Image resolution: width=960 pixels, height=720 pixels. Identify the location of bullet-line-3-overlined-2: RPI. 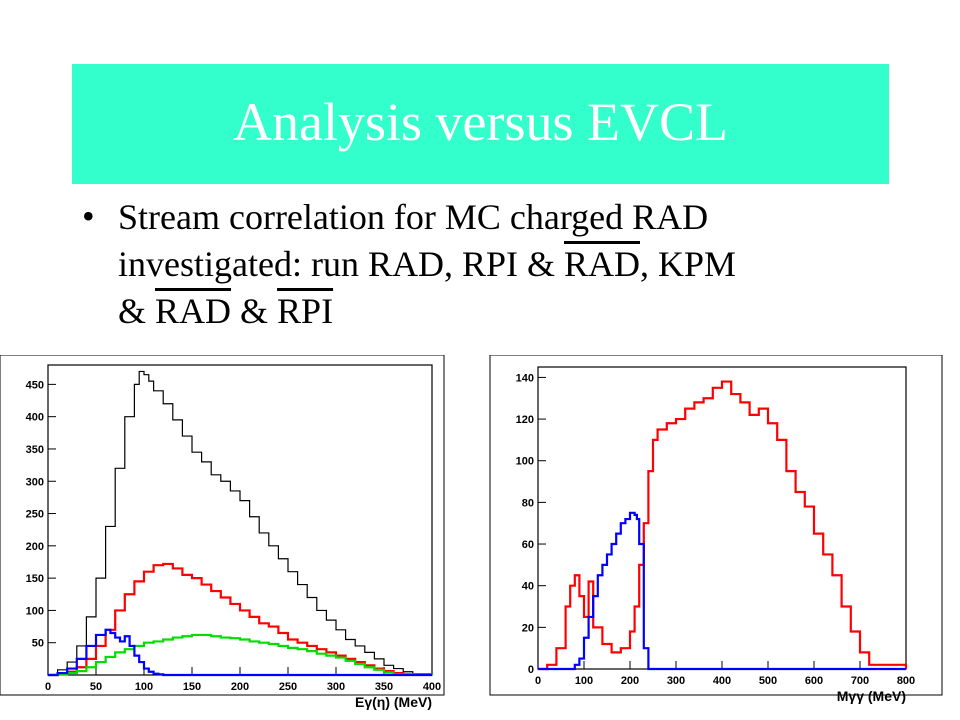
(305, 311).